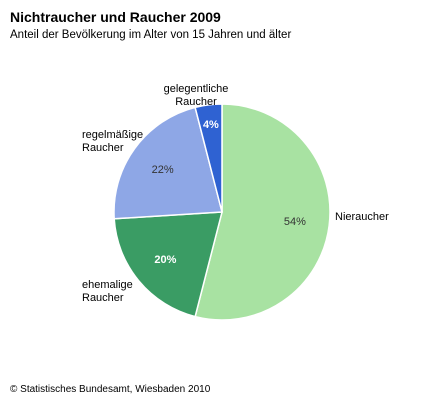  I want to click on value-label-regelm-ige-raucher: 22%, so click(163, 170).